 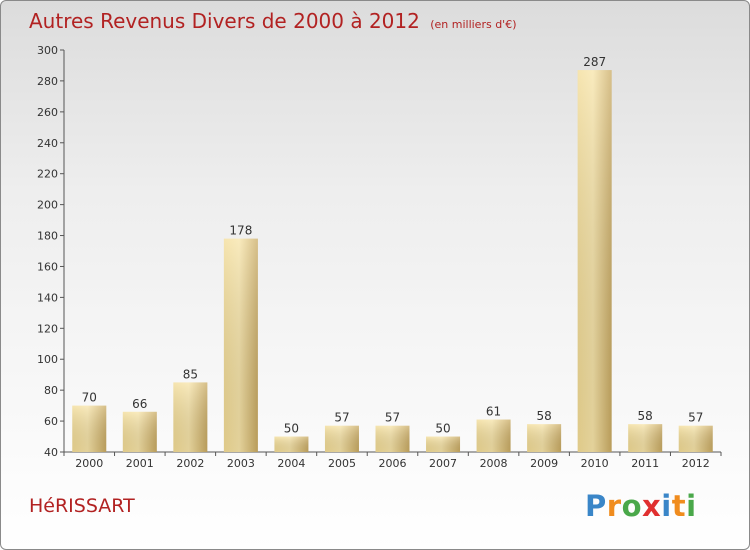 I want to click on chart-title-text: Autres Revenus Divers de 2000 à 2012, so click(x=224, y=21).